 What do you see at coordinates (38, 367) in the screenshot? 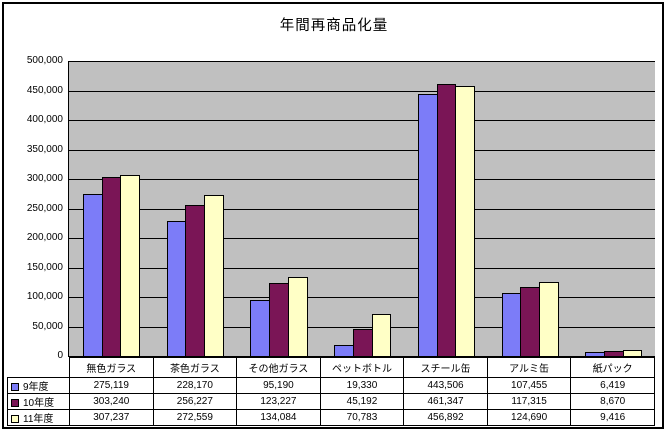
I see `table-corner-cell` at bounding box center [38, 367].